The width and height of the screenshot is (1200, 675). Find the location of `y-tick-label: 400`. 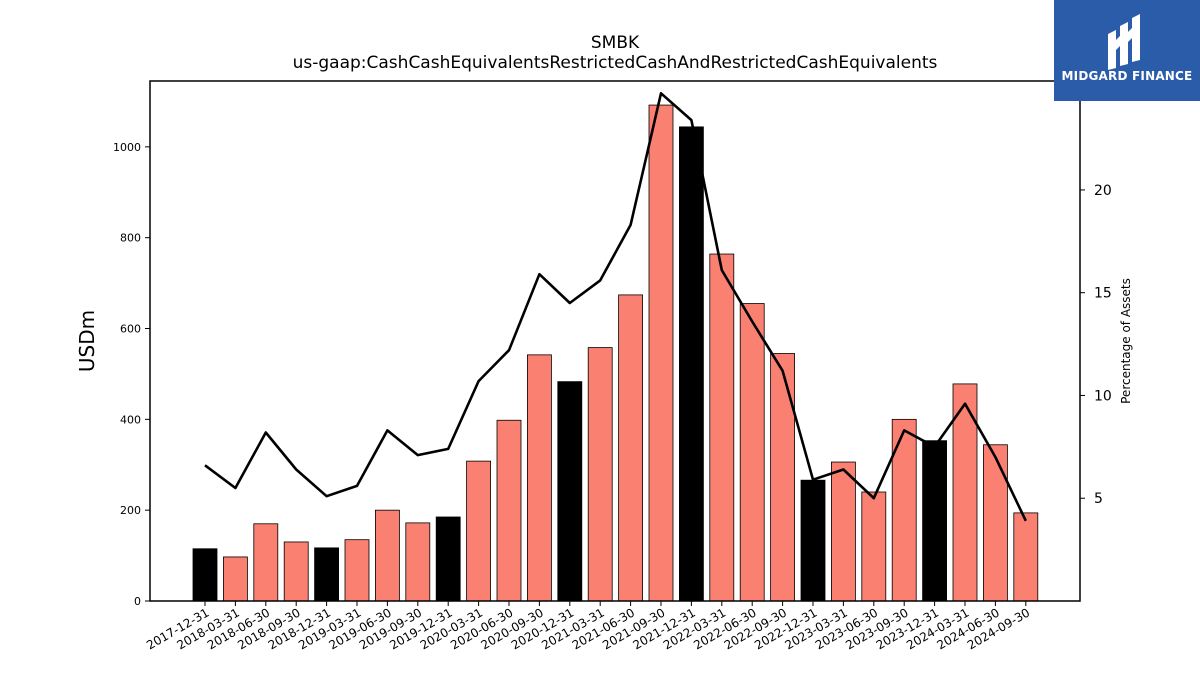

y-tick-label: 400 is located at coordinates (130, 419).